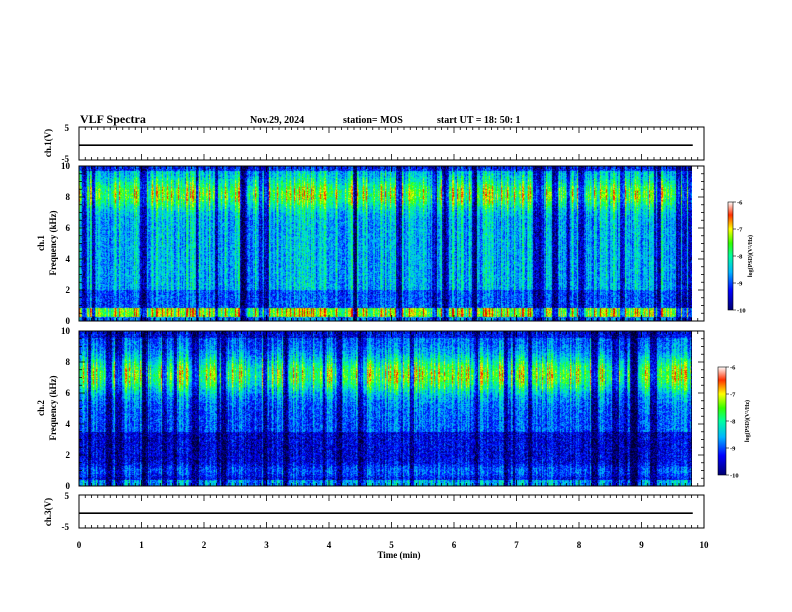 The width and height of the screenshot is (792, 612). I want to click on ch2-spectrogram-channel-label: ch.2, so click(41, 408).